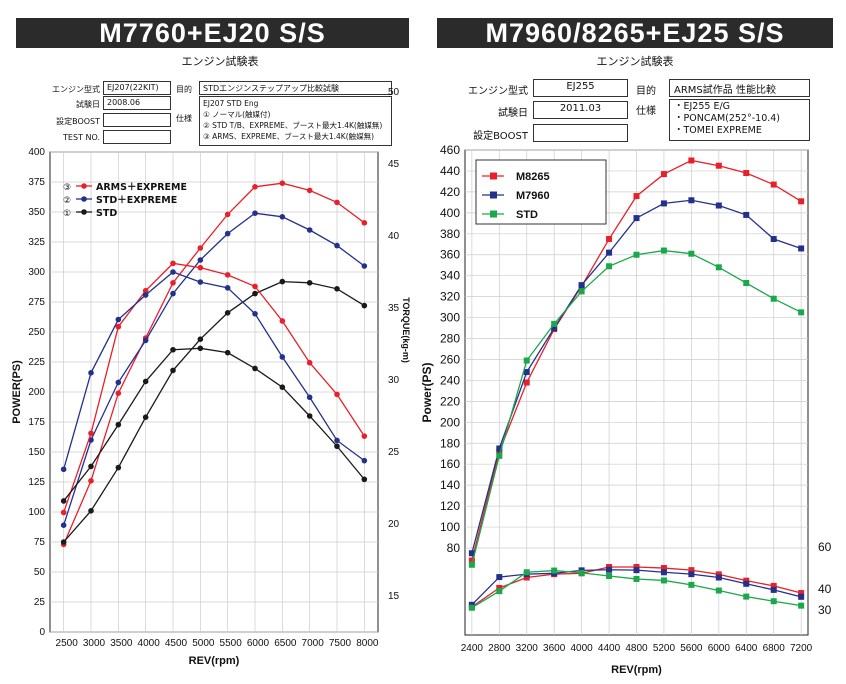  I want to click on right-legend-label: STD, so click(527, 215).